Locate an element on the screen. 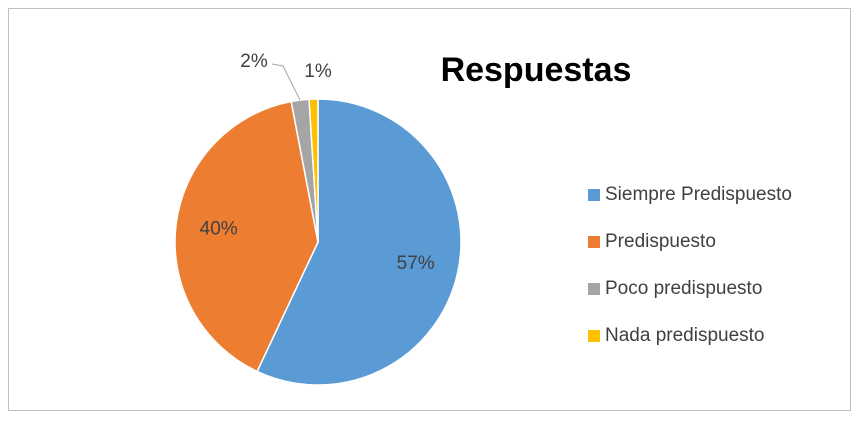 Image resolution: width=859 pixels, height=424 pixels. data-label: 1% is located at coordinates (318, 71).